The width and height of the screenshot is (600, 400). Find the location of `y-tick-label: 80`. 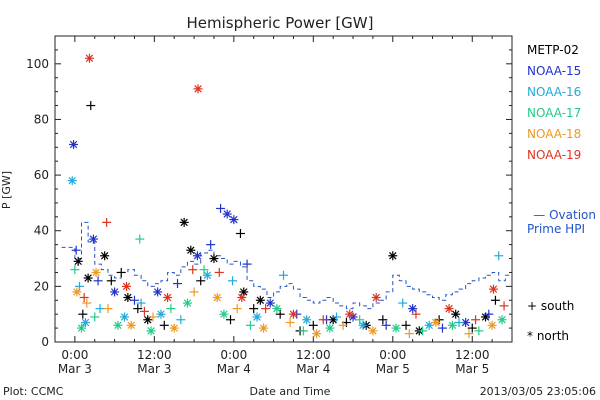

y-tick-label: 80 is located at coordinates (41, 119).